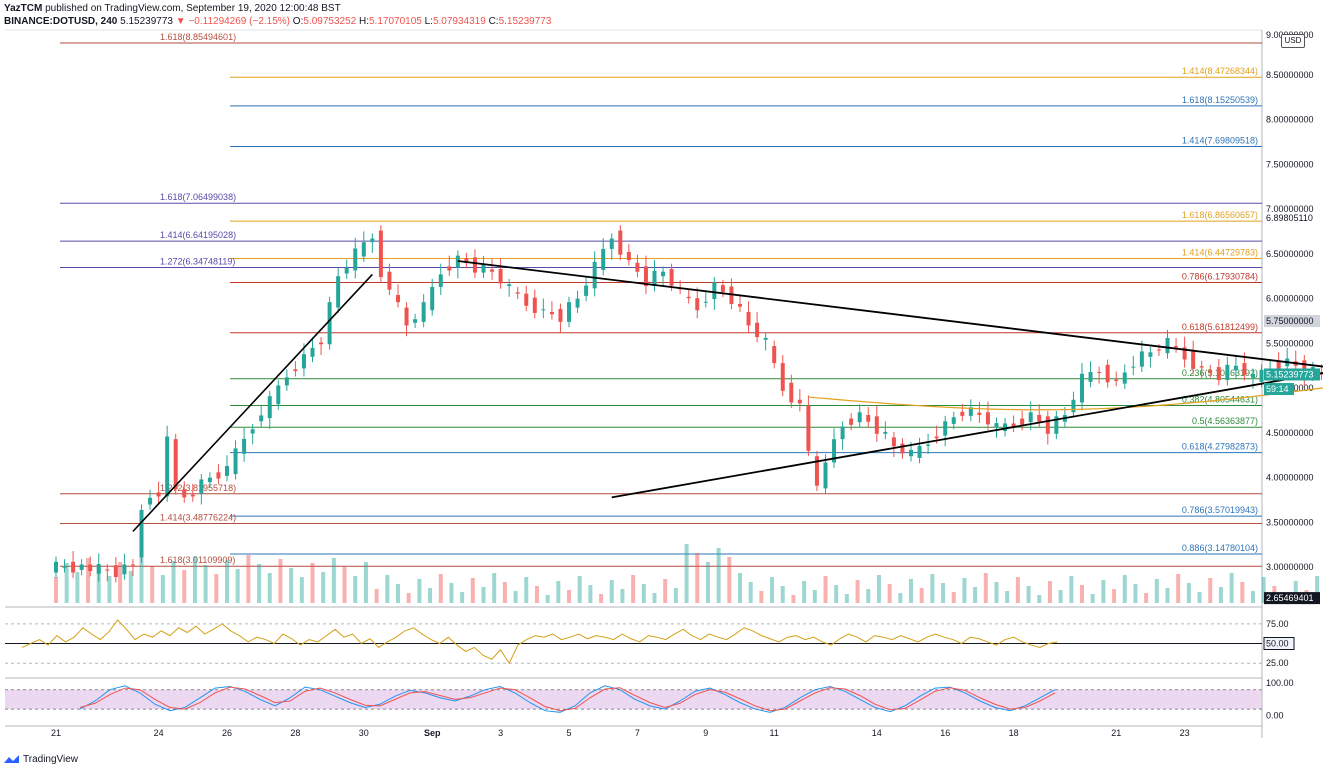  What do you see at coordinates (233, 21) in the screenshot?
I see `price-change: ▼ −0.11294269 (−2.15%)` at bounding box center [233, 21].